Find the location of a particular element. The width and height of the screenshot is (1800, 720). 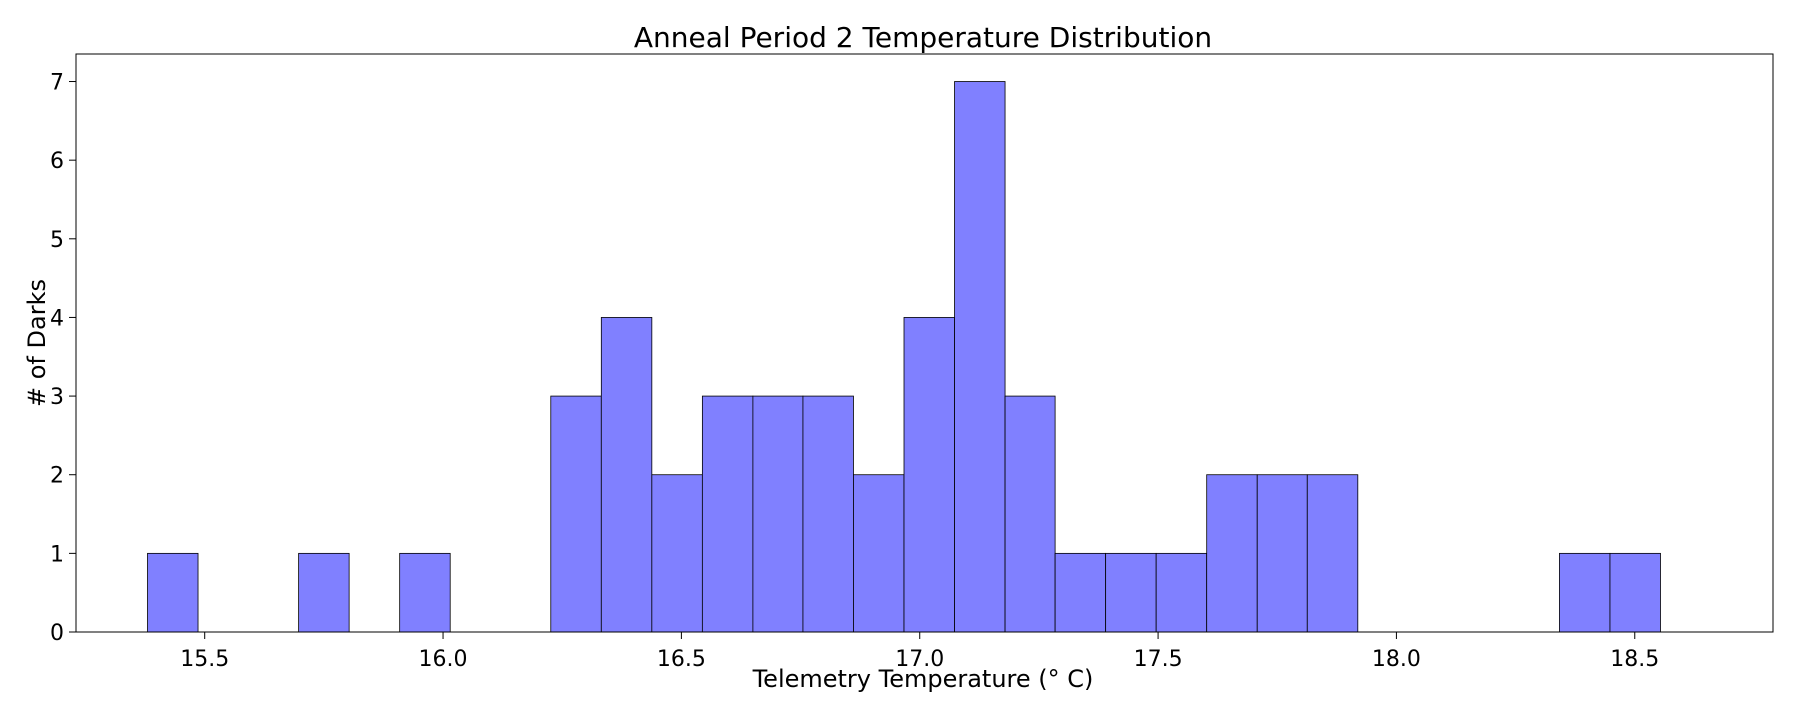

y-tick-label: 7 is located at coordinates (57, 83).